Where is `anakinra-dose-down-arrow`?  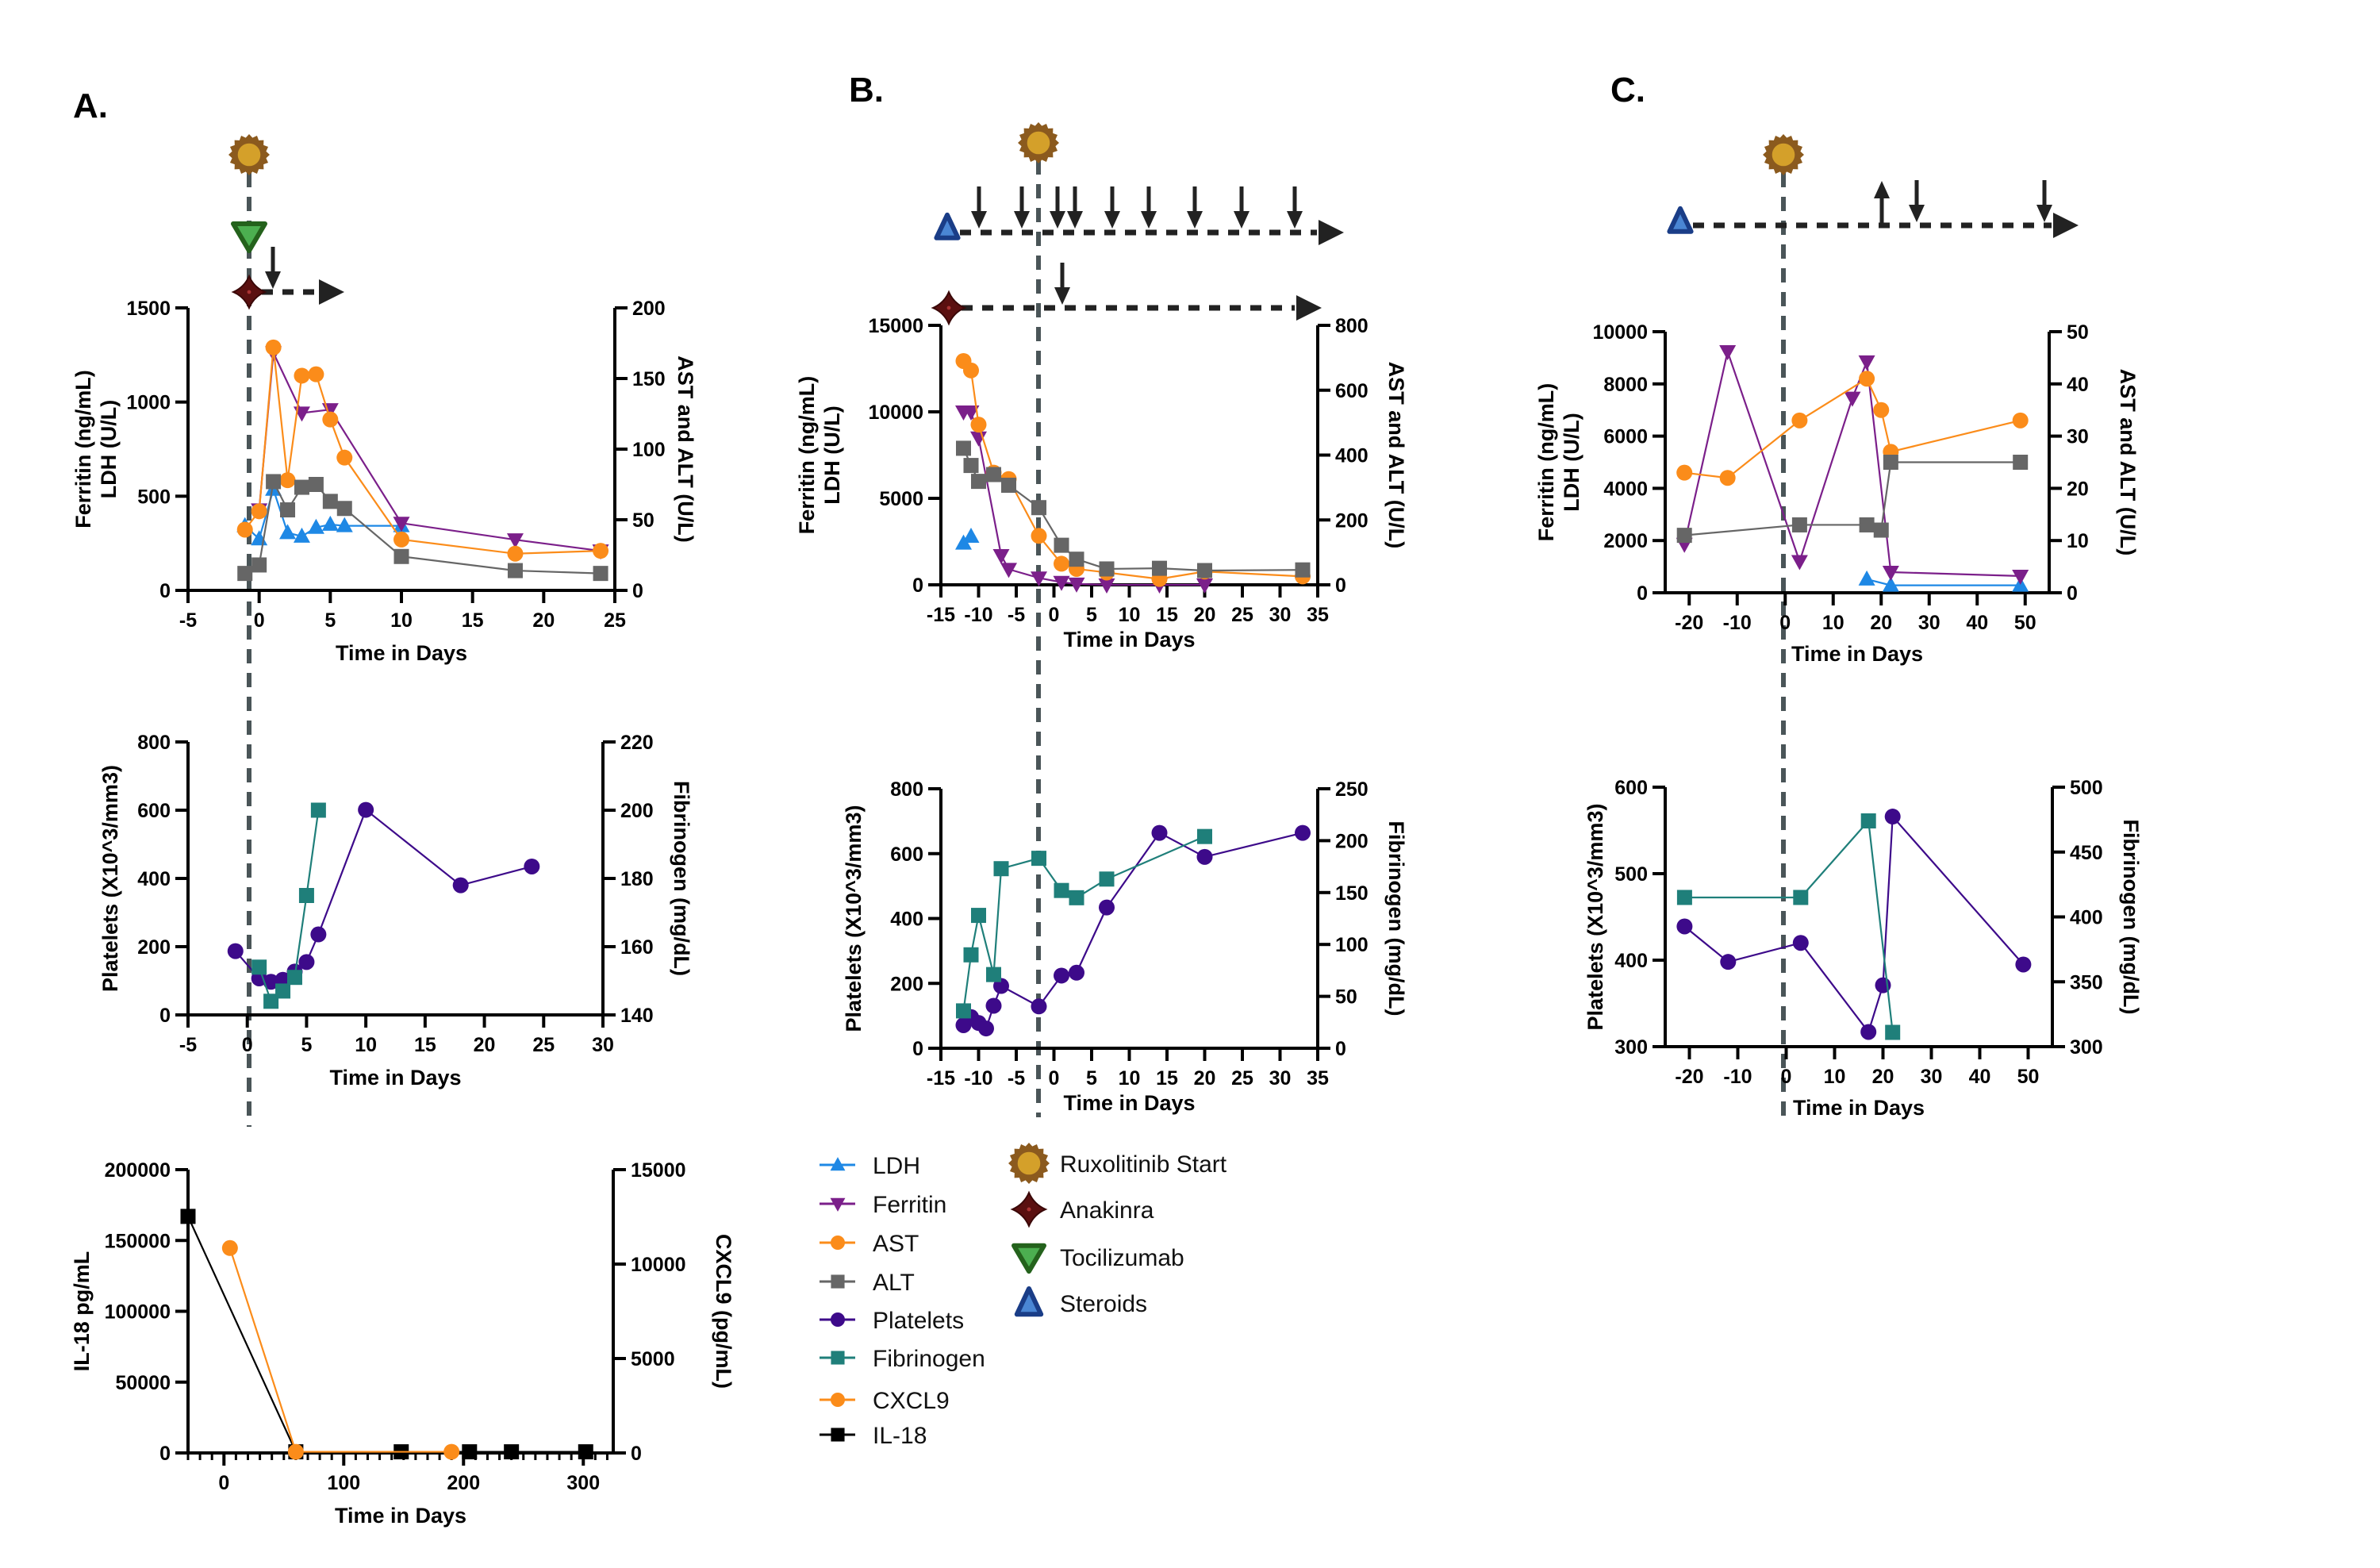
anakinra-dose-down-arrow is located at coordinates (1062, 284).